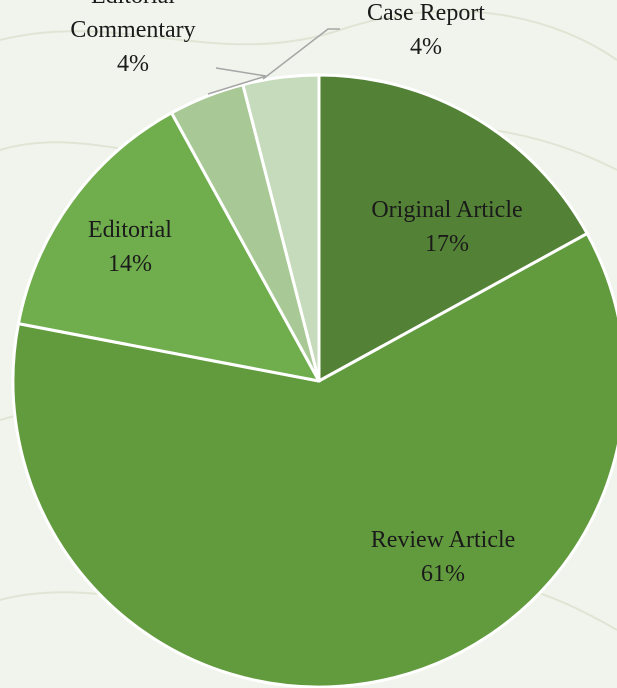  Describe the element at coordinates (446, 227) in the screenshot. I see `slice-label-original-article: Original Article 17%` at that location.